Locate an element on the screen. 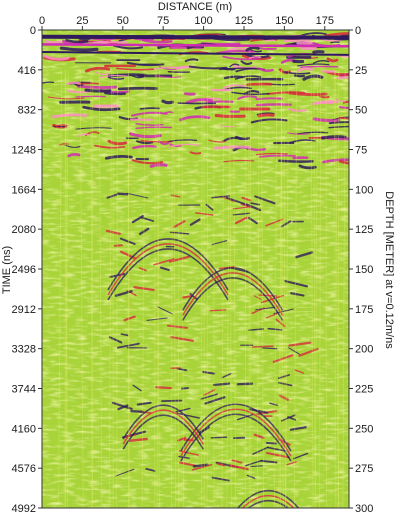  y-tick-label: 2496 is located at coordinates (24, 270).